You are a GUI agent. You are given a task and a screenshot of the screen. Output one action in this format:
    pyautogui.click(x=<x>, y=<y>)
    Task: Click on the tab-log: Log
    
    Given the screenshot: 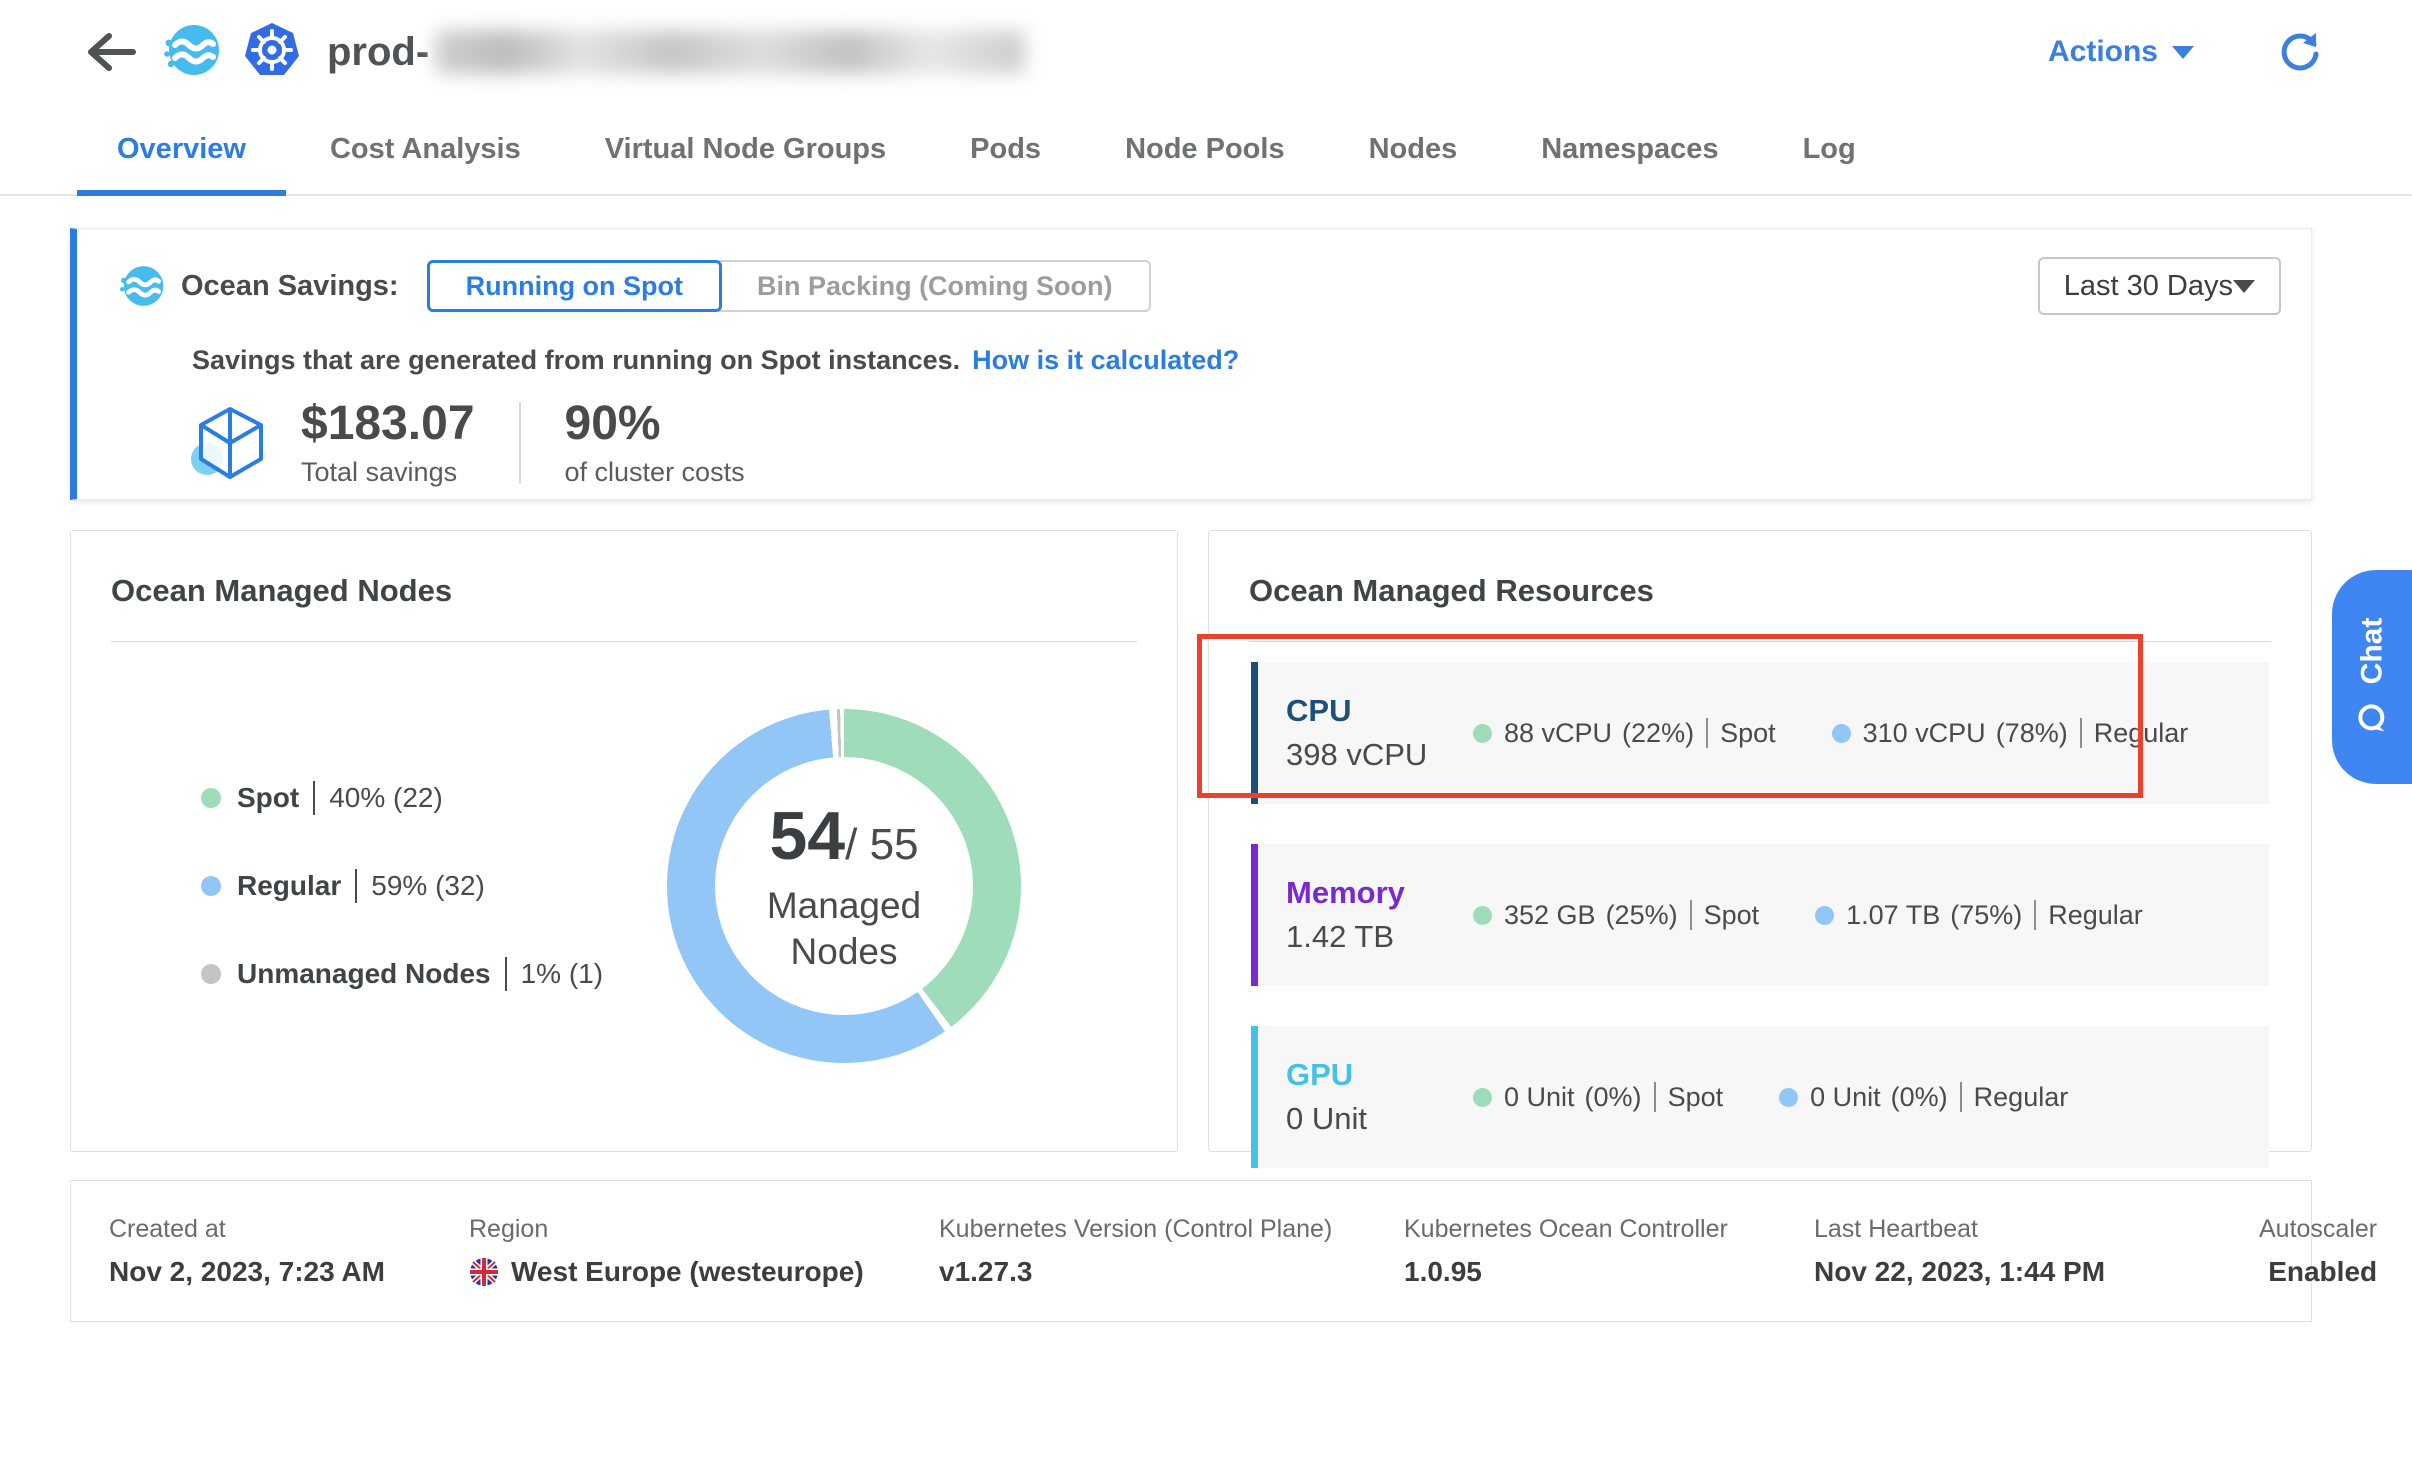 What is the action you would take?
    pyautogui.click(x=1829, y=149)
    